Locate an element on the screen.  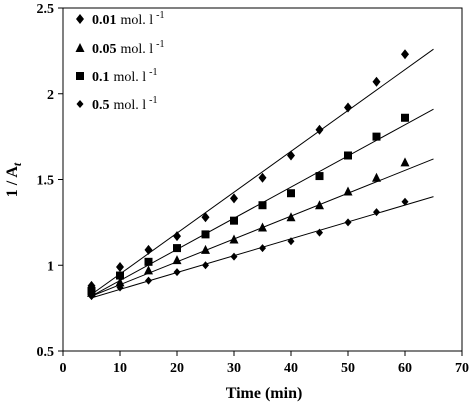
legend-label: 0.05 mol. l -1 is located at coordinates (128, 48).